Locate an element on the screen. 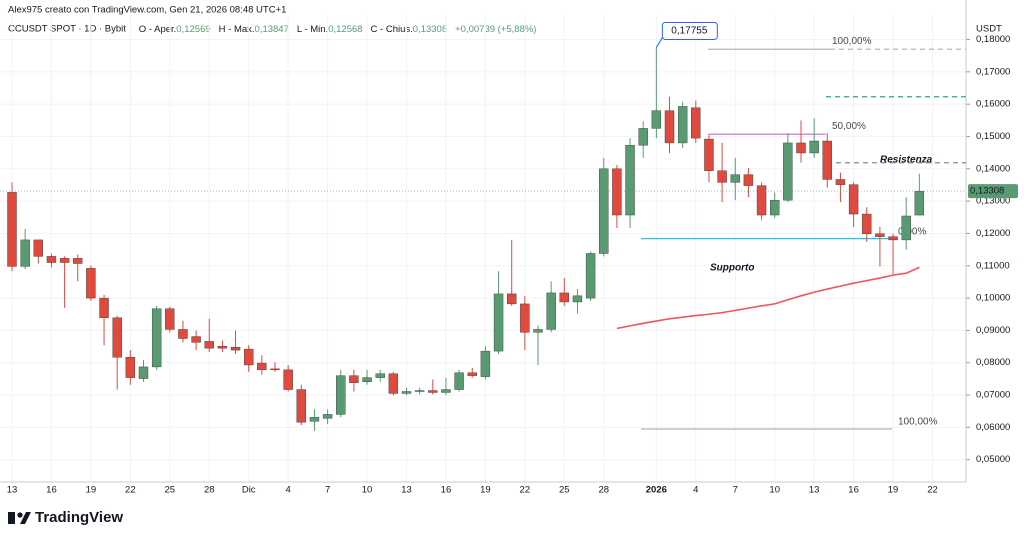 This screenshot has width=1024, height=538. x-tick-label: 2026 is located at coordinates (656, 490).